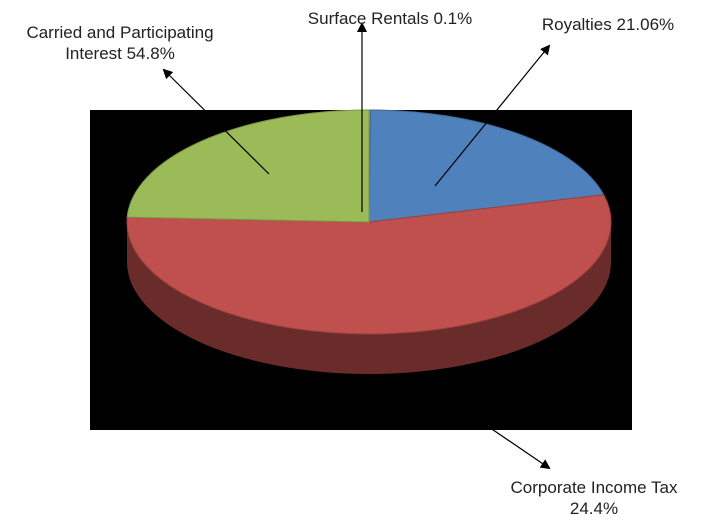 The image size is (717, 523). I want to click on data-label-line: Surface Rentals 0.1%, so click(390, 18).